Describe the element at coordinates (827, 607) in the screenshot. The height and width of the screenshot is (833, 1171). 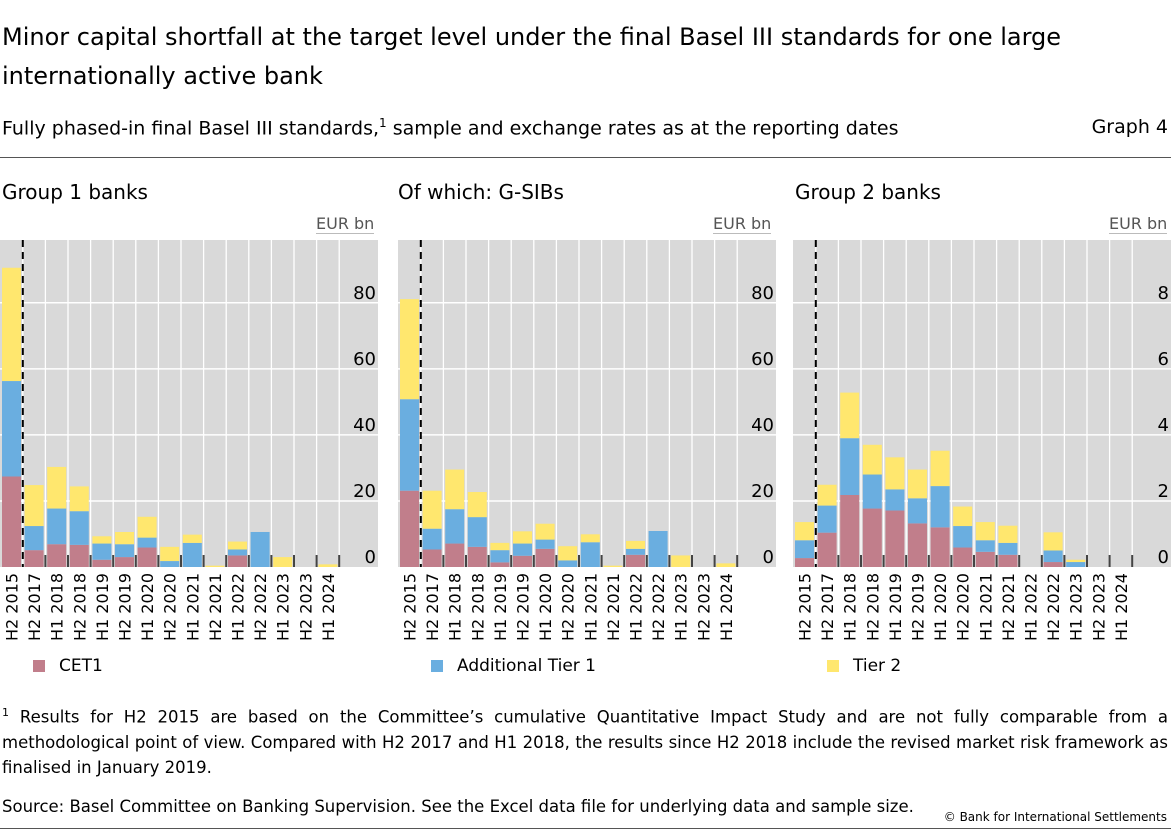
I see `x-tick-label: H2 2017` at that location.